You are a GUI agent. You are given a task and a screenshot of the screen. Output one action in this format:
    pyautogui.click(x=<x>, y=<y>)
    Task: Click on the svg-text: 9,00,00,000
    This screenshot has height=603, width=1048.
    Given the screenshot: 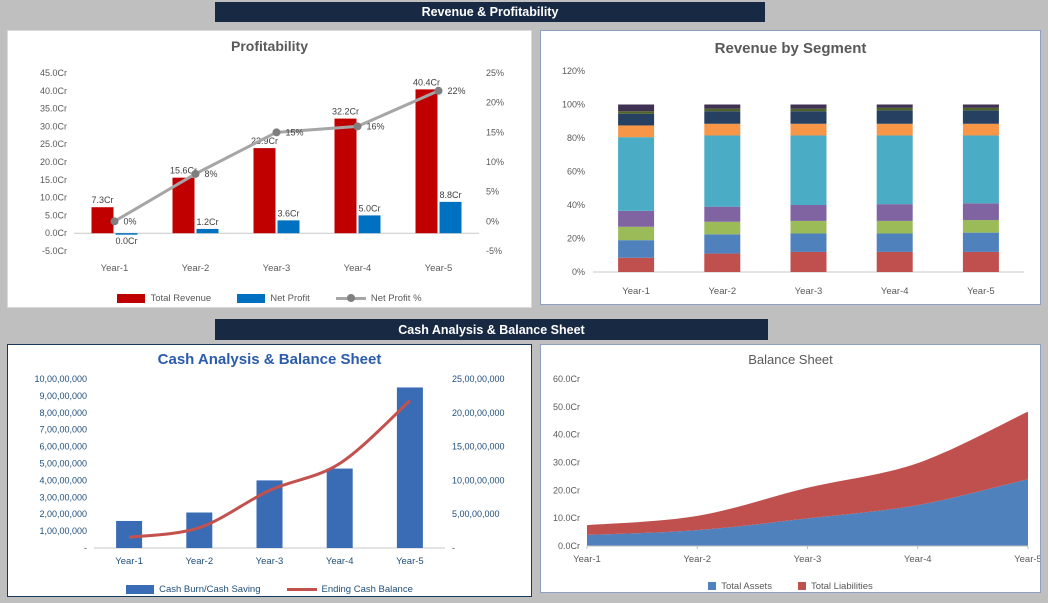 What is the action you would take?
    pyautogui.click(x=63, y=396)
    